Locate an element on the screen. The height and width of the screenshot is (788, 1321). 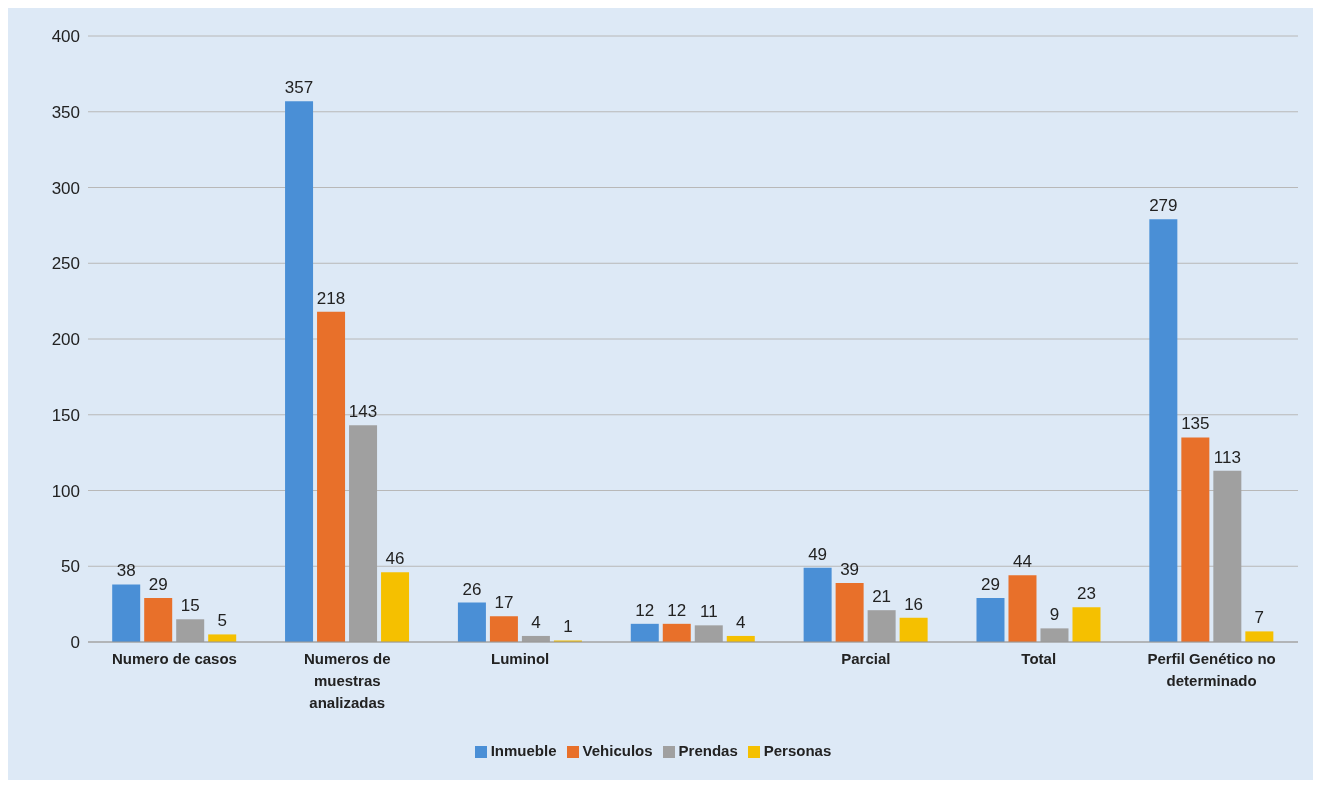
x-tick-label: Total is located at coordinates (1039, 658).